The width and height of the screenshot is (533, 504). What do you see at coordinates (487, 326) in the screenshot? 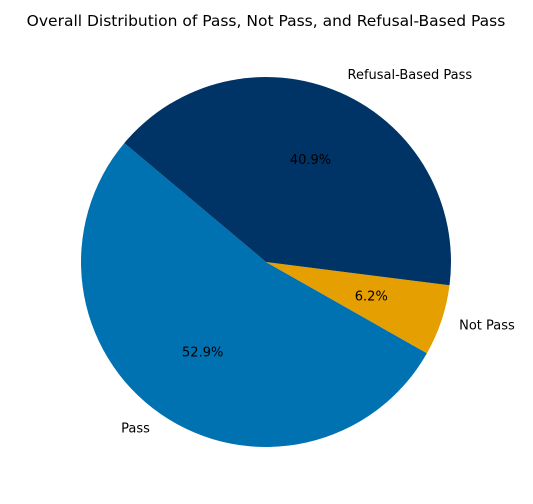
I see `category-label-not-pass: Not Pass` at bounding box center [487, 326].